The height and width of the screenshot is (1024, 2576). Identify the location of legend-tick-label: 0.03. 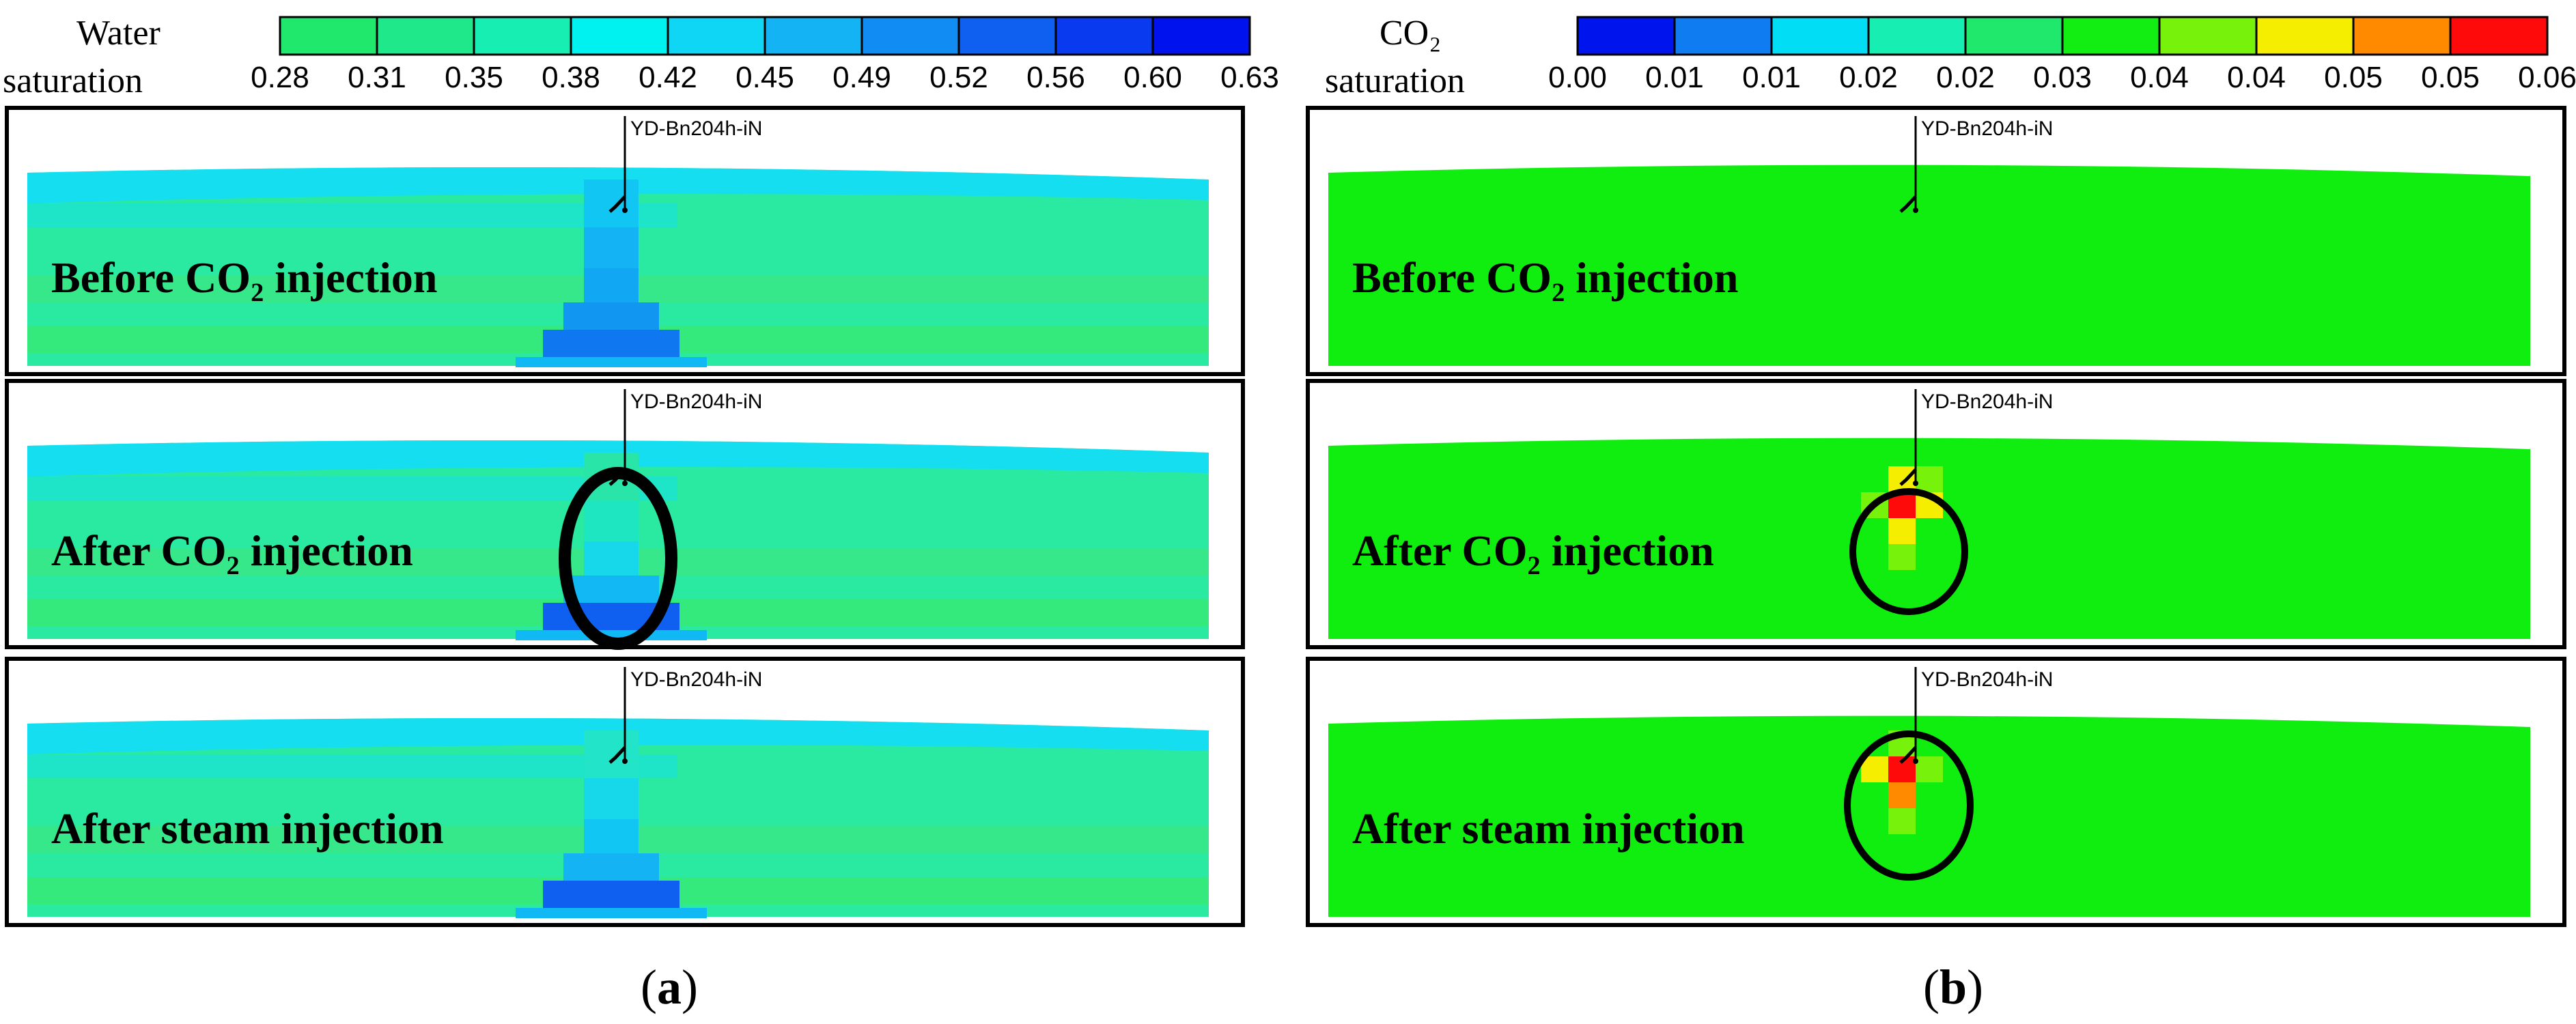
(2062, 77).